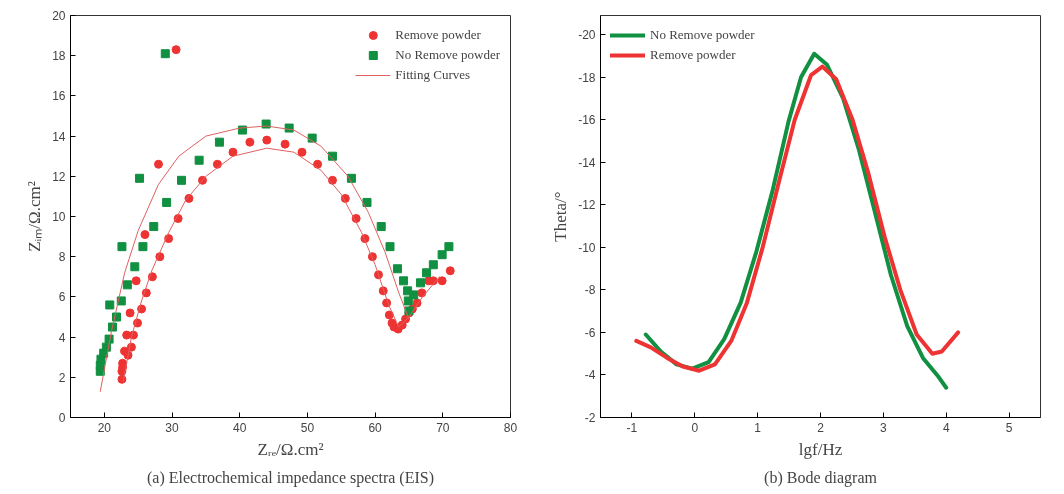  I want to click on text: (a) Electrochemical impedance spectra (EIS), so click(290, 477).